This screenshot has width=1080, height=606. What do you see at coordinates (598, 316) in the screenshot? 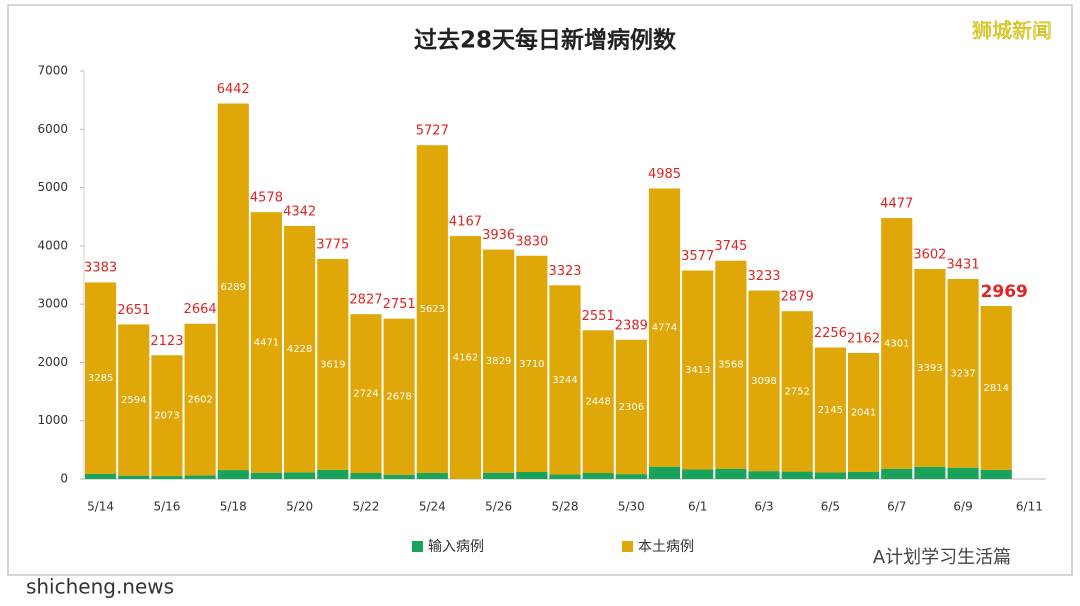
I see `total-label: 2551` at bounding box center [598, 316].